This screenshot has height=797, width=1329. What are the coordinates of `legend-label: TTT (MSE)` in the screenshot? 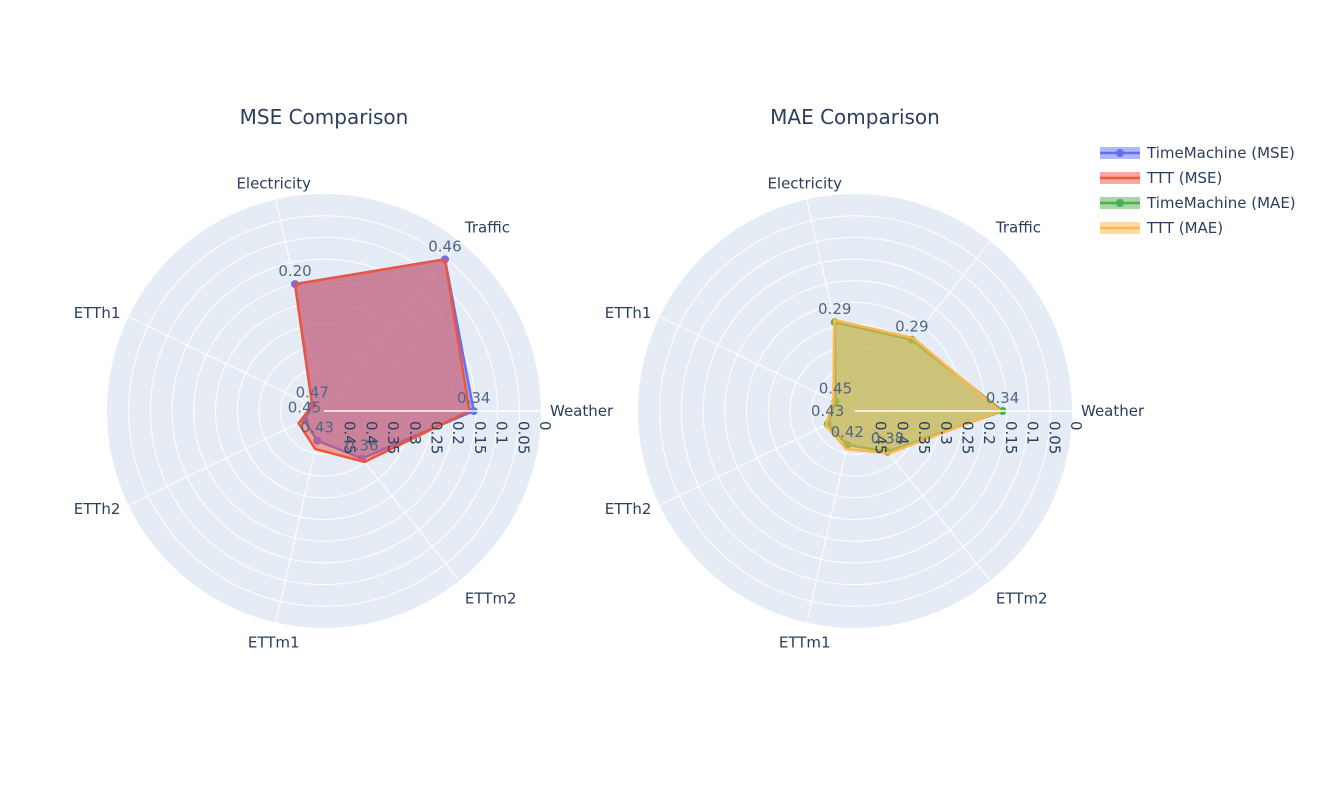 It's located at (1184, 178).